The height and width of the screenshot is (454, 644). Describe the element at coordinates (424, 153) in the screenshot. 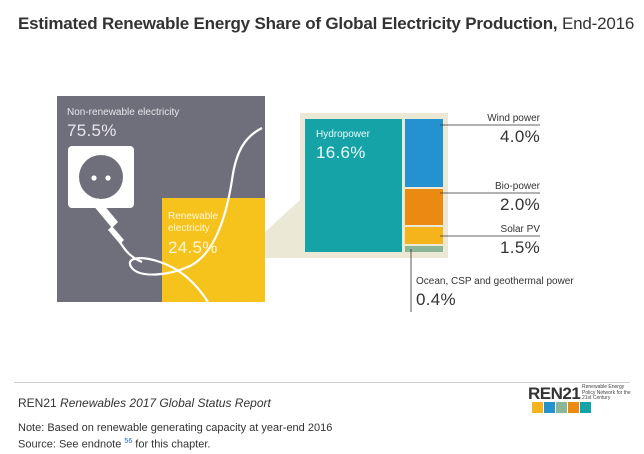

I see `wind-power-block` at that location.